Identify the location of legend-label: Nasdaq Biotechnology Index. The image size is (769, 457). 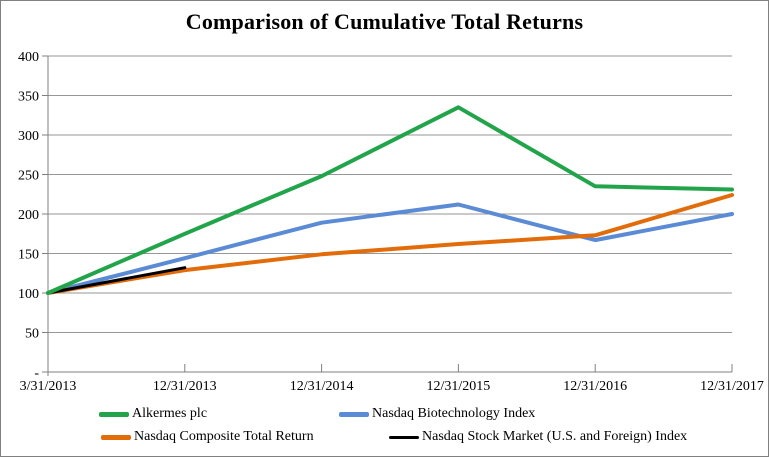
(454, 413).